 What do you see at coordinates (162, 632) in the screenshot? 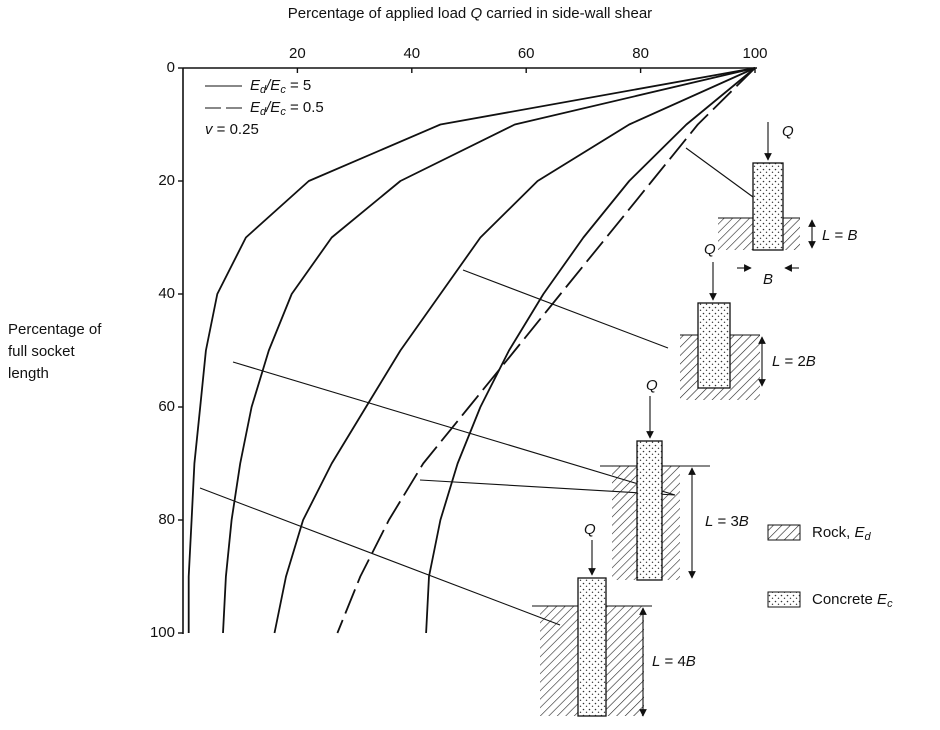
I see `y-tick-label: 100` at bounding box center [162, 632].